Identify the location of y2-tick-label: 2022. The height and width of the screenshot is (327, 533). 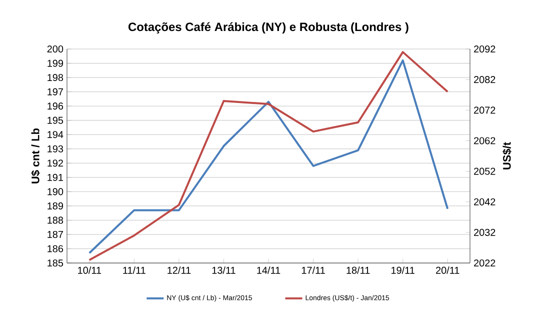
(485, 263).